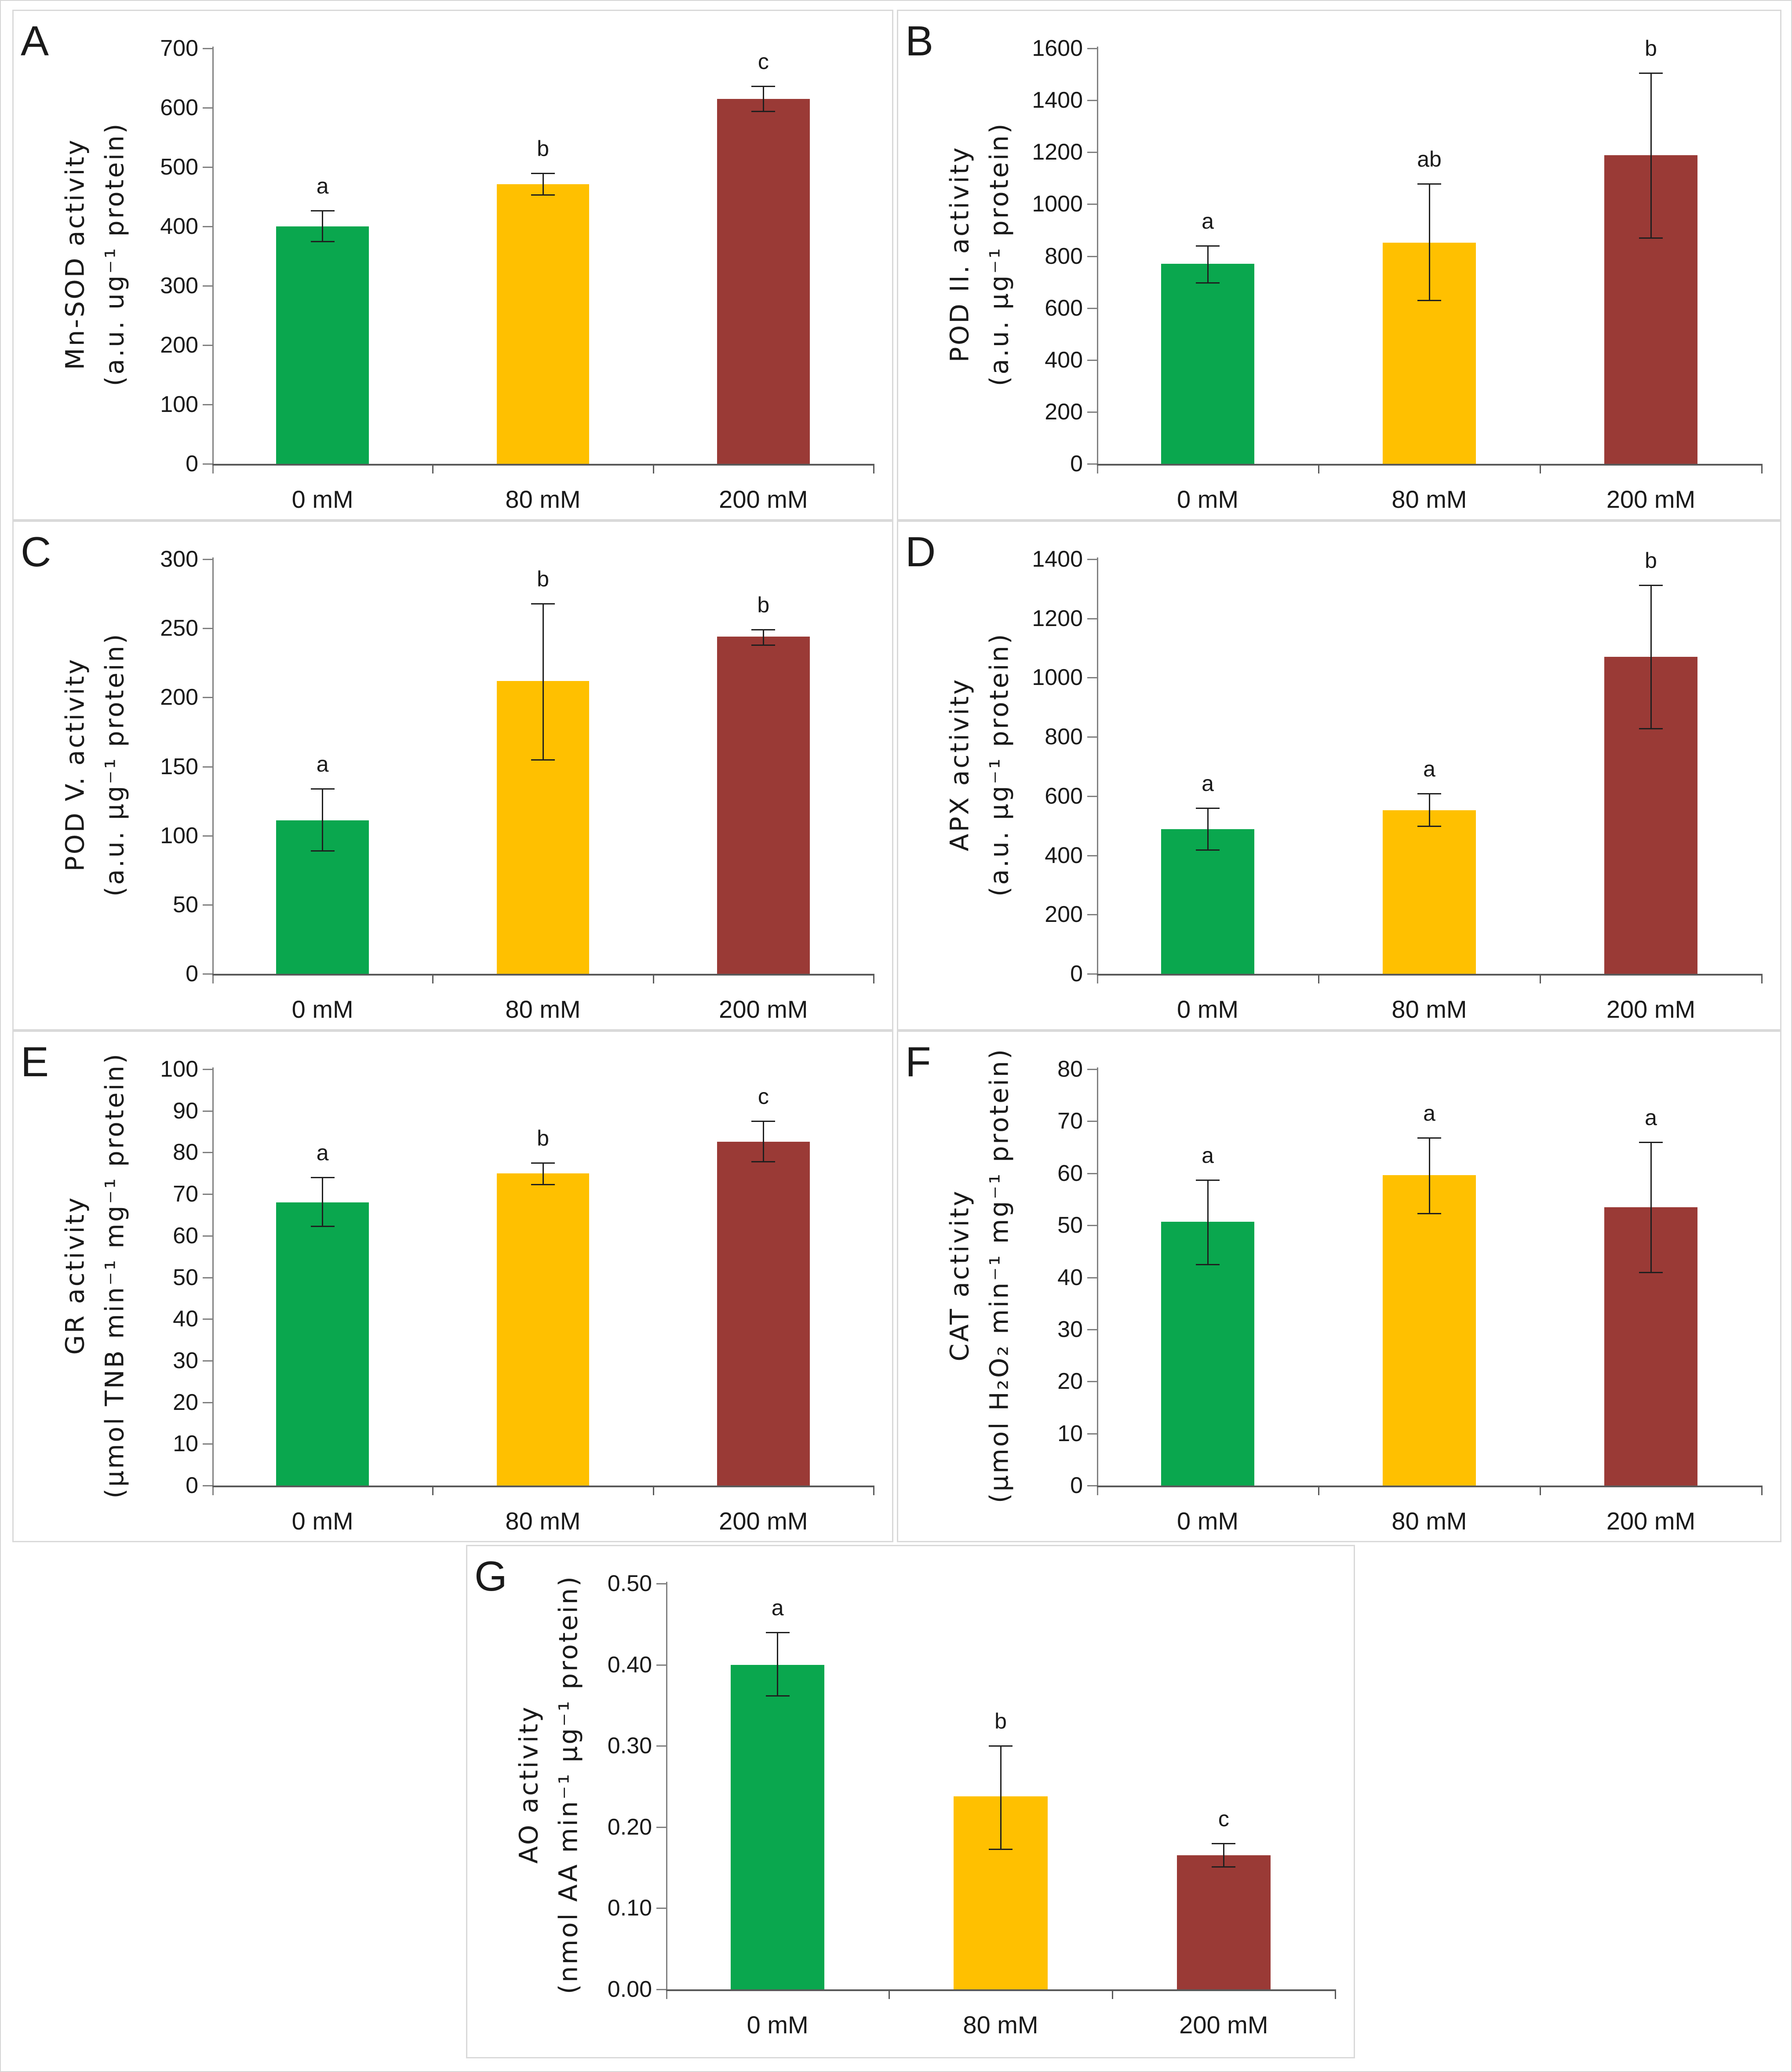  What do you see at coordinates (1429, 1521) in the screenshot?
I see `x-category-label: 80 mM` at bounding box center [1429, 1521].